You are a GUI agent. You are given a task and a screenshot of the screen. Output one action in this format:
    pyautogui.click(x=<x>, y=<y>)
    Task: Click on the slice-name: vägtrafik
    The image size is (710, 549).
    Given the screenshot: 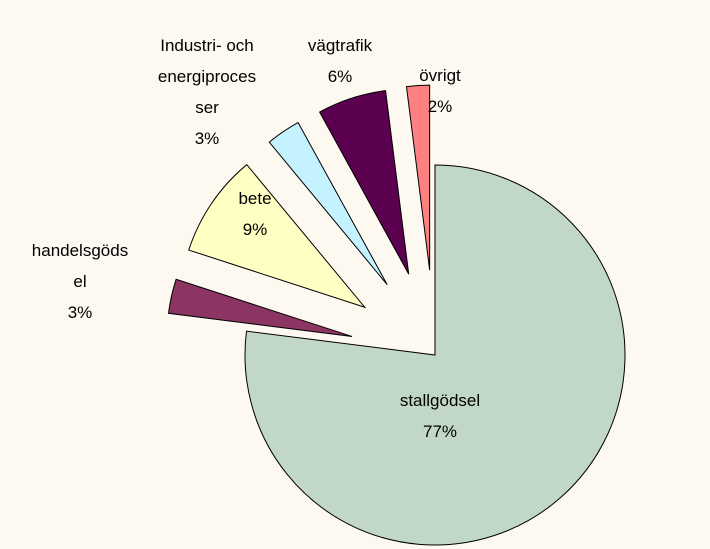 What is the action you would take?
    pyautogui.click(x=340, y=45)
    